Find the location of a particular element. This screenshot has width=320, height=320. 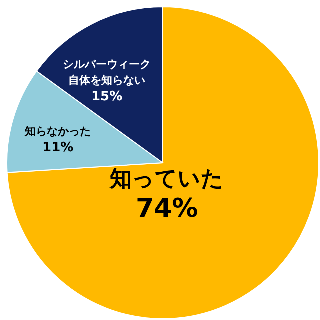

data-label: 74% is located at coordinates (167, 209).